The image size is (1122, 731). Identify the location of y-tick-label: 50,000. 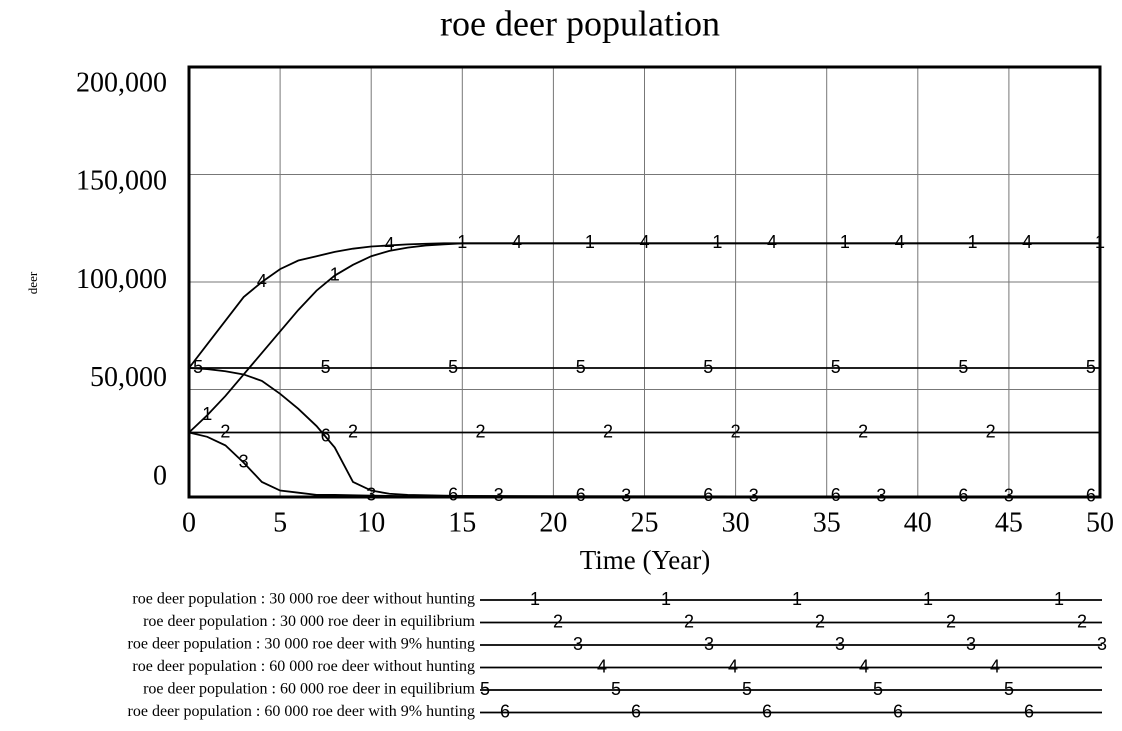
(128, 377).